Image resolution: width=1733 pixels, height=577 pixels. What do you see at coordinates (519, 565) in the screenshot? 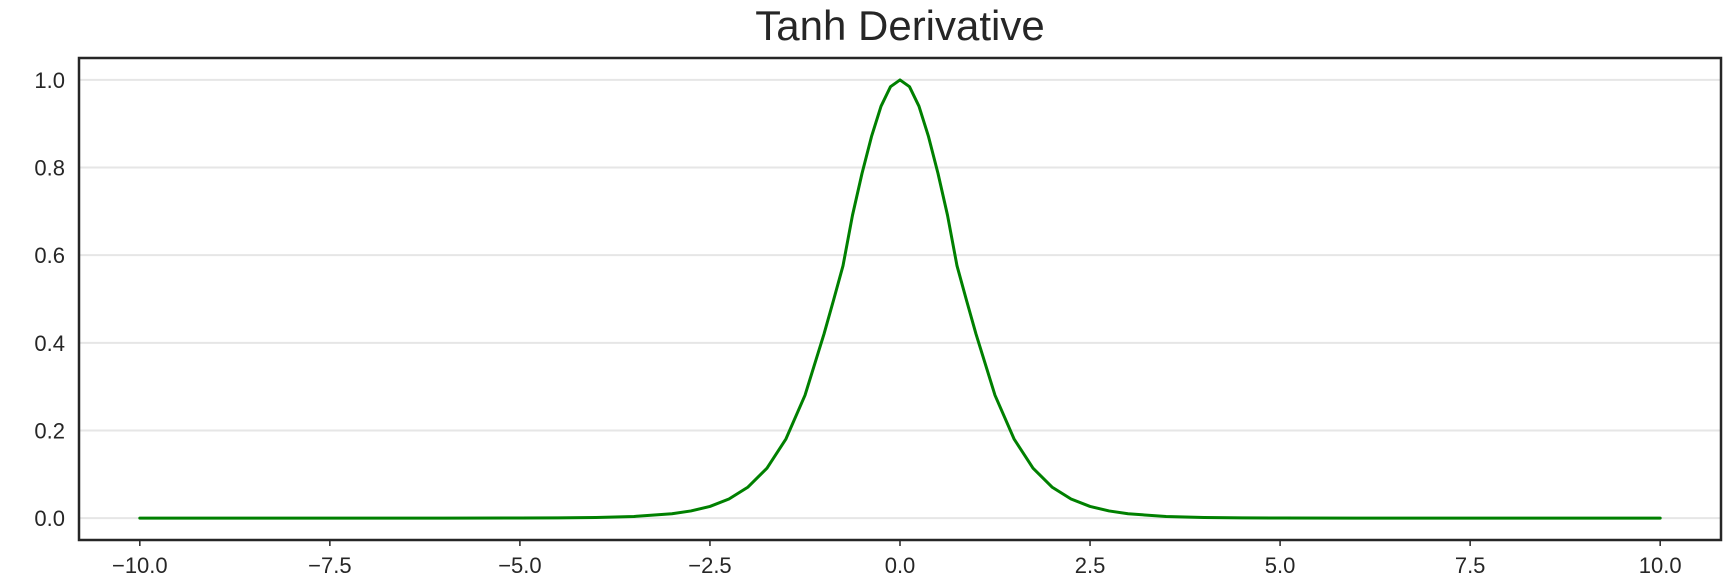
I see `x-tick-label: −5.0` at bounding box center [519, 565].